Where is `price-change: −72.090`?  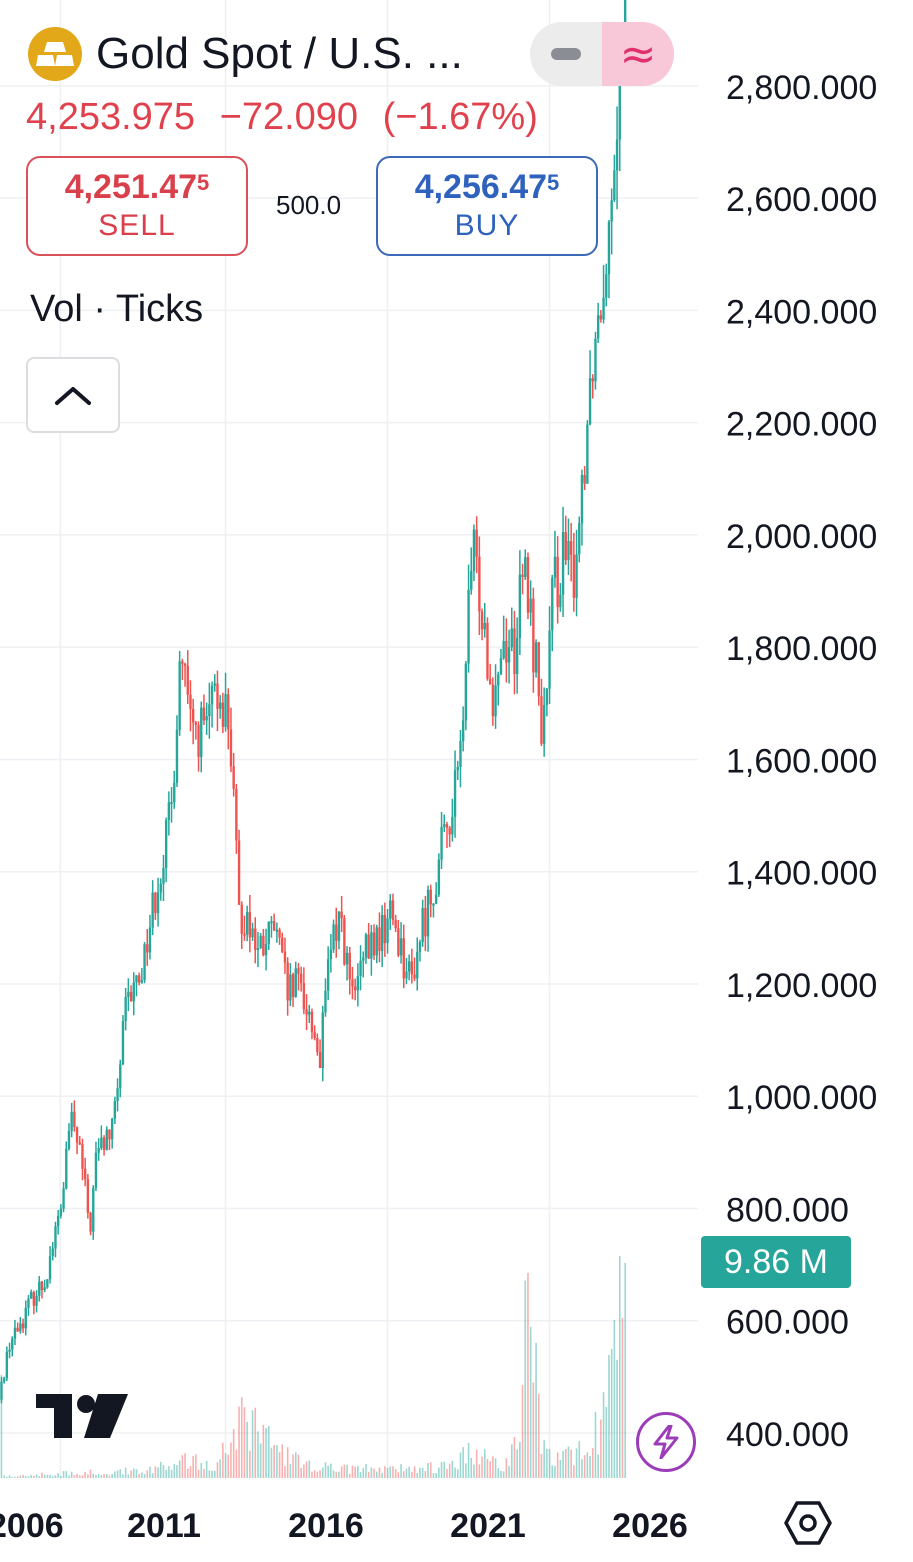 price-change: −72.090 is located at coordinates (289, 117).